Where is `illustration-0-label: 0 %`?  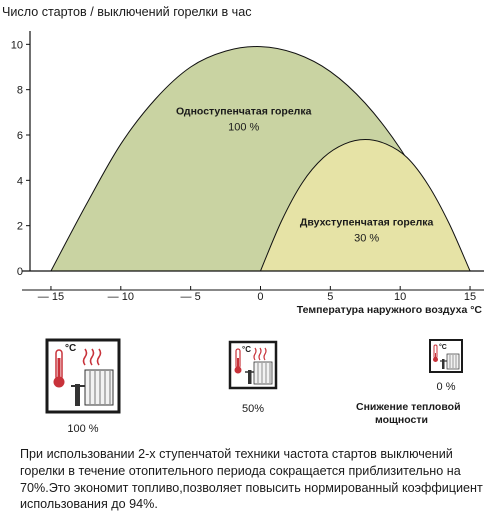
illustration-0-label: 0 % is located at coordinates (446, 387).